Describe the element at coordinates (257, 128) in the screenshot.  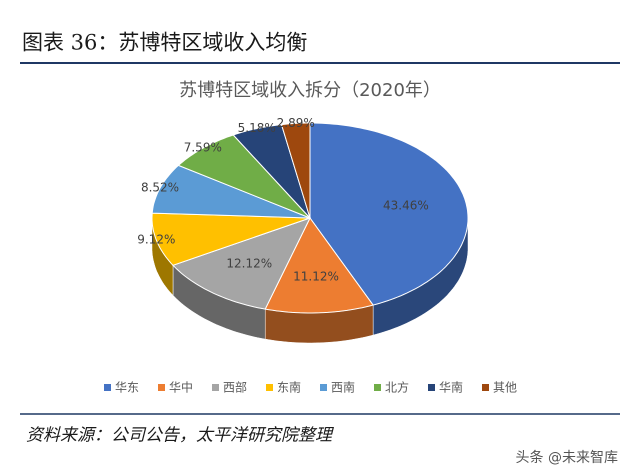
I see `value-label: 5.18%` at that location.